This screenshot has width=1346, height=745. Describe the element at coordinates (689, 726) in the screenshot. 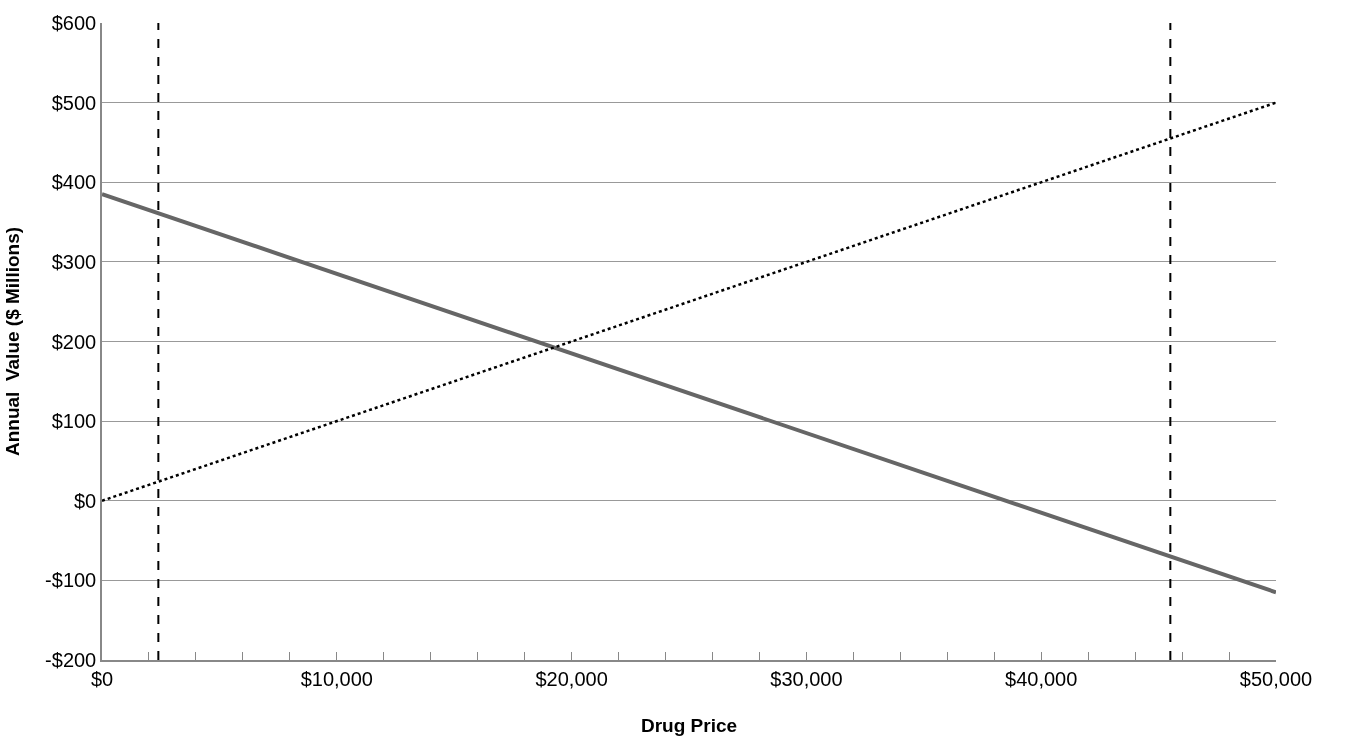

I see `x-axis-title: Drug Price` at that location.